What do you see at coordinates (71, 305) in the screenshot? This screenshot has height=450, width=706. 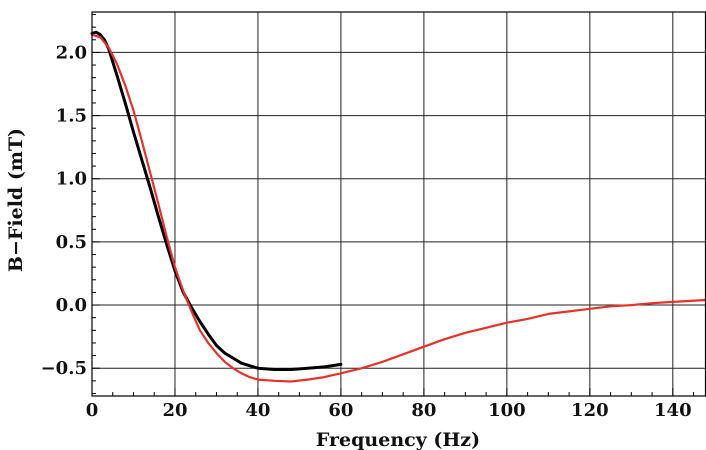 I see `y-tick-label: 0.0` at bounding box center [71, 305].